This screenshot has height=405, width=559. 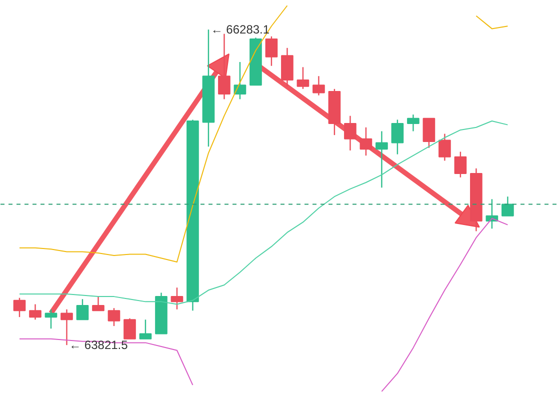 What do you see at coordinates (98, 345) in the screenshot?
I see `annotation: ← 63821.5` at bounding box center [98, 345].